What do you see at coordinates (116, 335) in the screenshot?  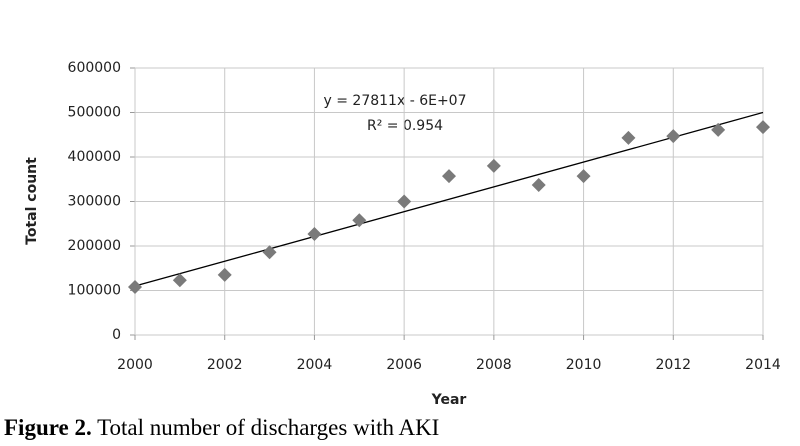 I see `y-tick-label: 0` at bounding box center [116, 335].